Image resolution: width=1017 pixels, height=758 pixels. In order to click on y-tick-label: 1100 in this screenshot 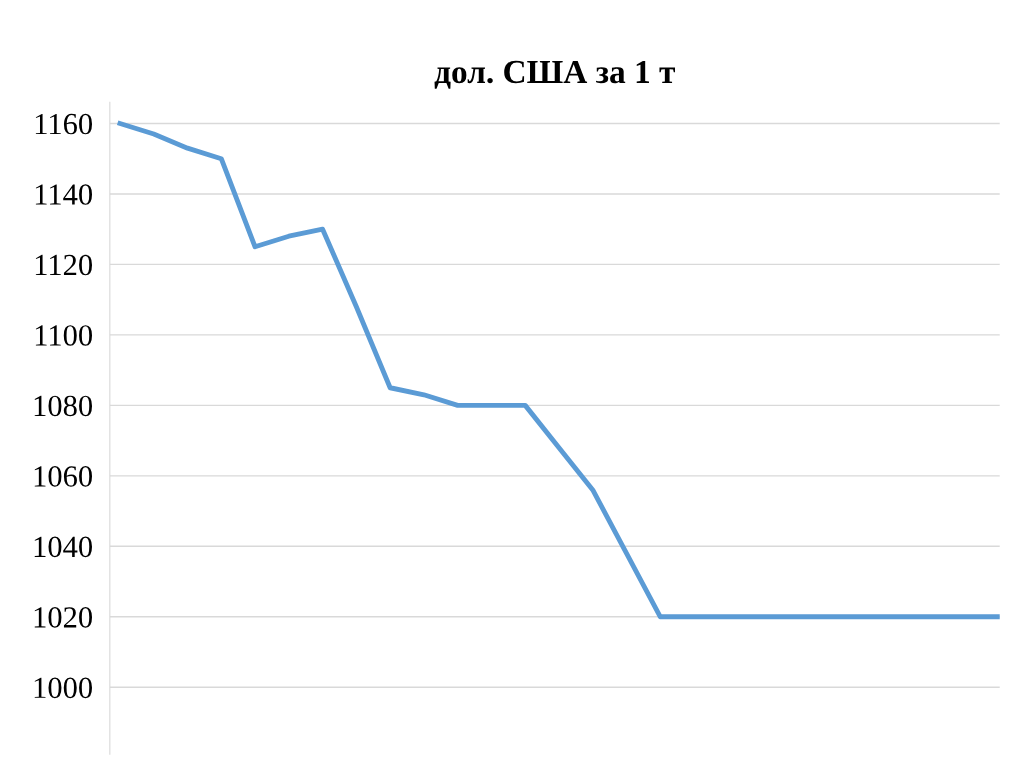, I will do `click(63, 335)`.